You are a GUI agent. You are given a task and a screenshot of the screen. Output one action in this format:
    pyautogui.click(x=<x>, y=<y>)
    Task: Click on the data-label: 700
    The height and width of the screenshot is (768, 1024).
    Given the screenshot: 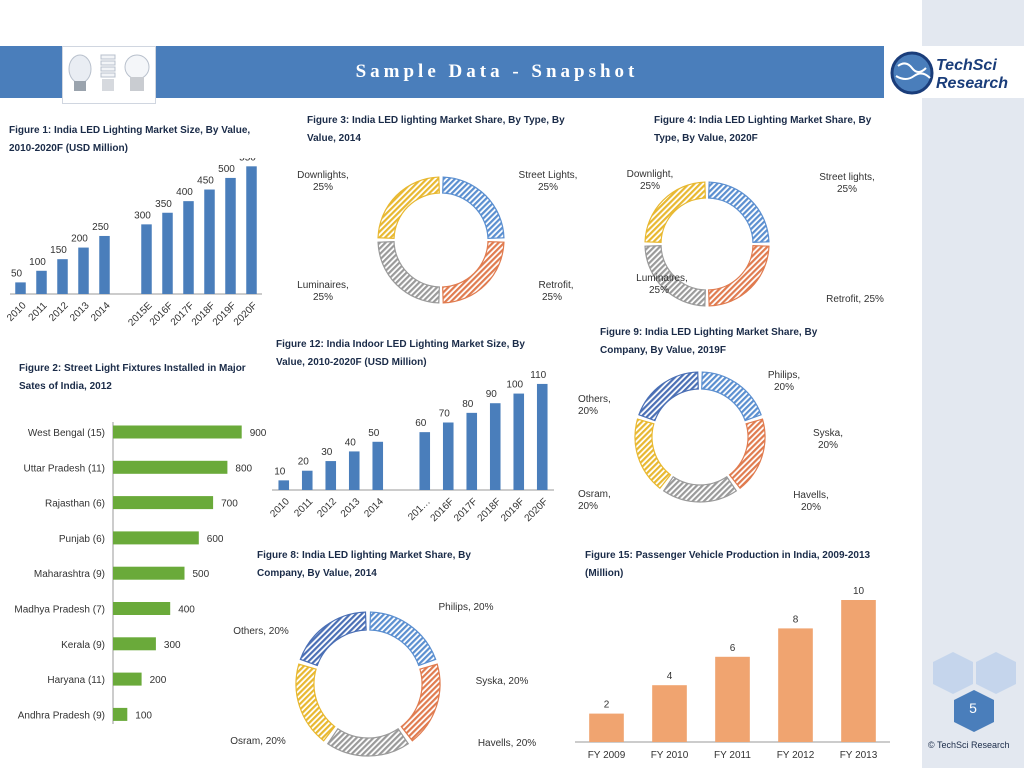 What is the action you would take?
    pyautogui.click(x=229, y=504)
    